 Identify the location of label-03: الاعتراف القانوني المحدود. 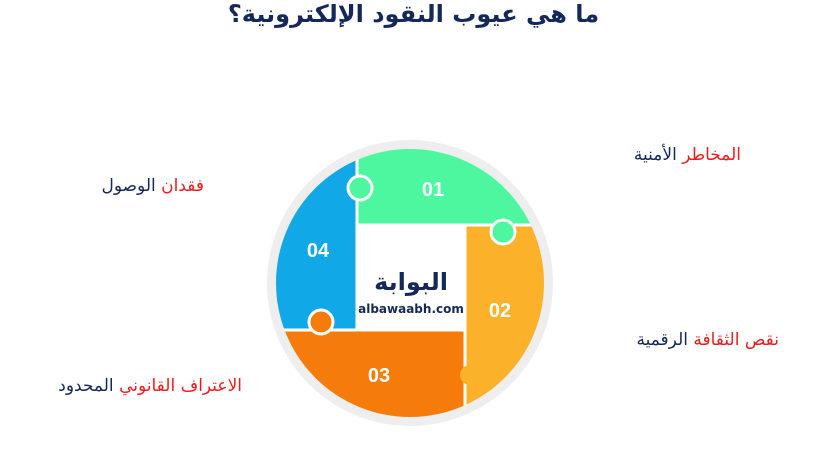
(150, 386).